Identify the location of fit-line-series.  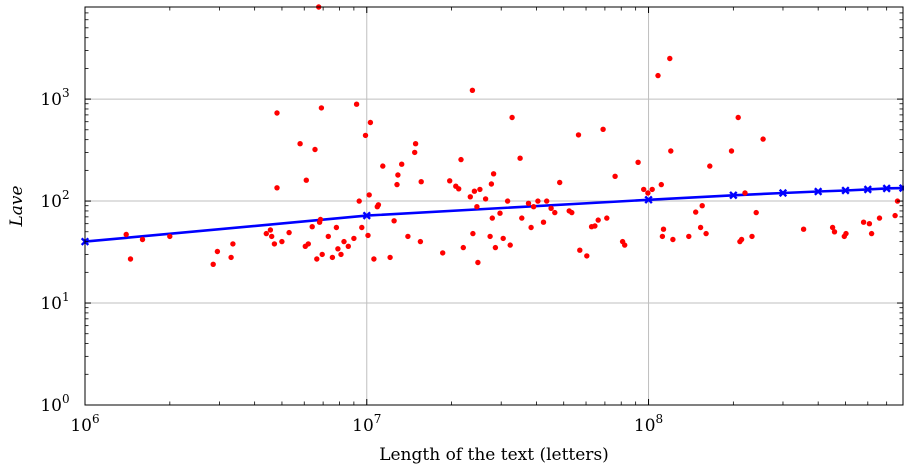
(492, 214).